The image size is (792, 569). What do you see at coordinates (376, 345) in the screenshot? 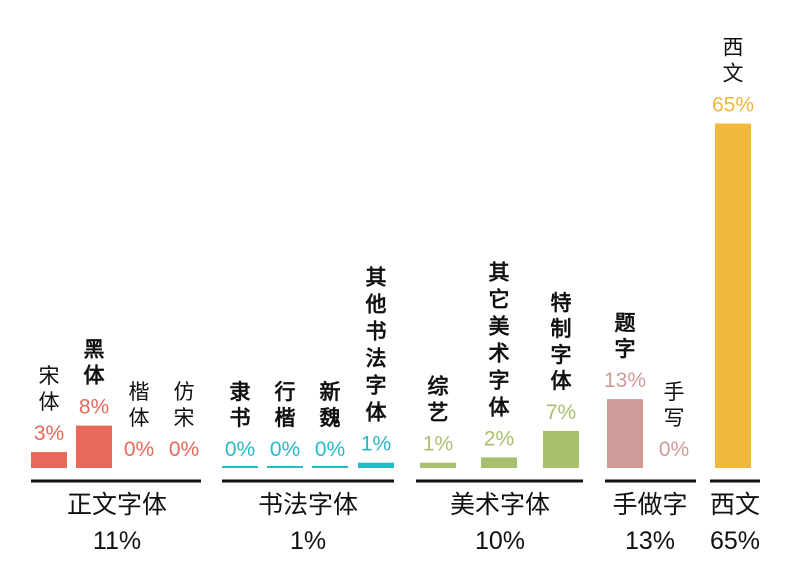
I see `category-label: 其他书法字体` at bounding box center [376, 345].